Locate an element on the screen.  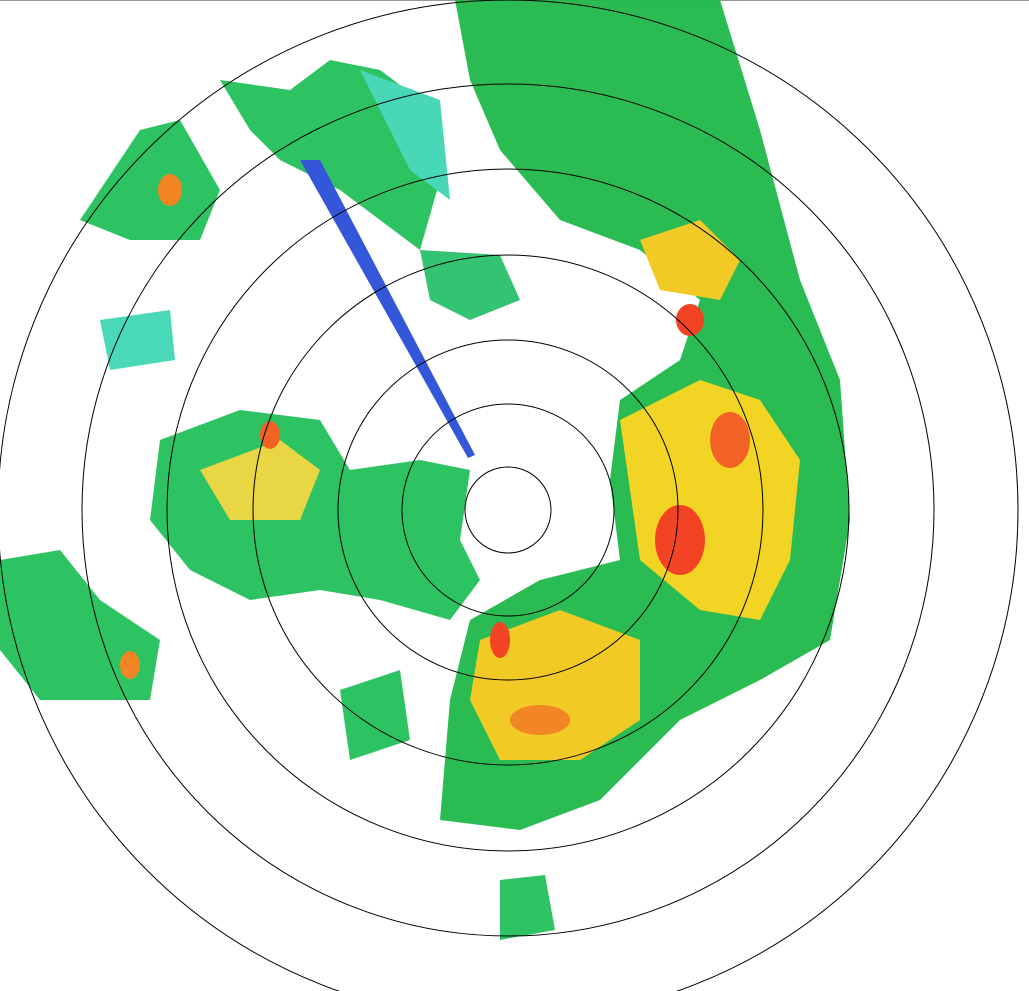
echo-cyan is located at coordinates (137, 340).